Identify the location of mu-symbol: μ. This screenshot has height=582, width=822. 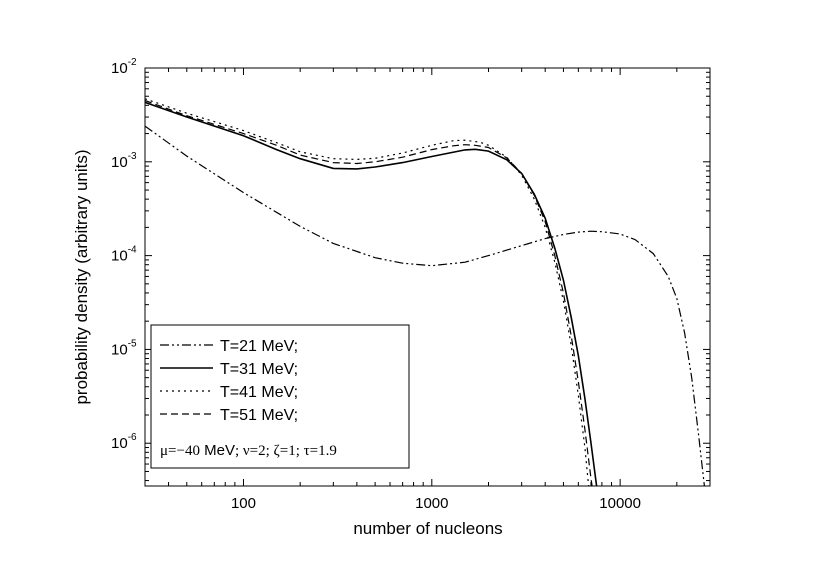
(164, 451).